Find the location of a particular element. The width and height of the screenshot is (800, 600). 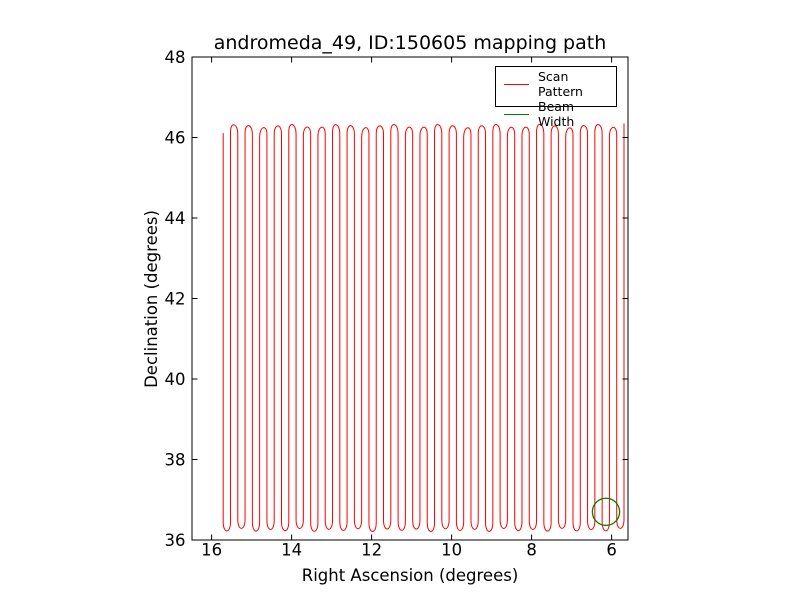

x-tick-label: 12 is located at coordinates (371, 550).